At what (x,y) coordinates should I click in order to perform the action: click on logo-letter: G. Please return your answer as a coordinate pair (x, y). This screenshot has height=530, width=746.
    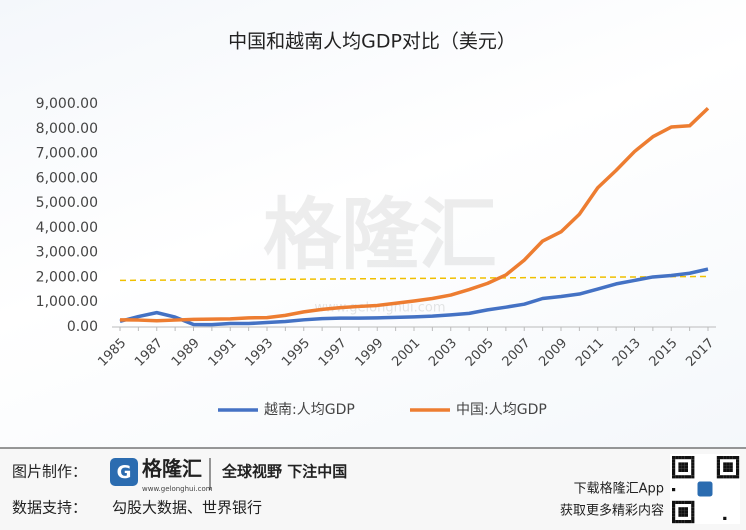
    Looking at the image, I should click on (124, 472).